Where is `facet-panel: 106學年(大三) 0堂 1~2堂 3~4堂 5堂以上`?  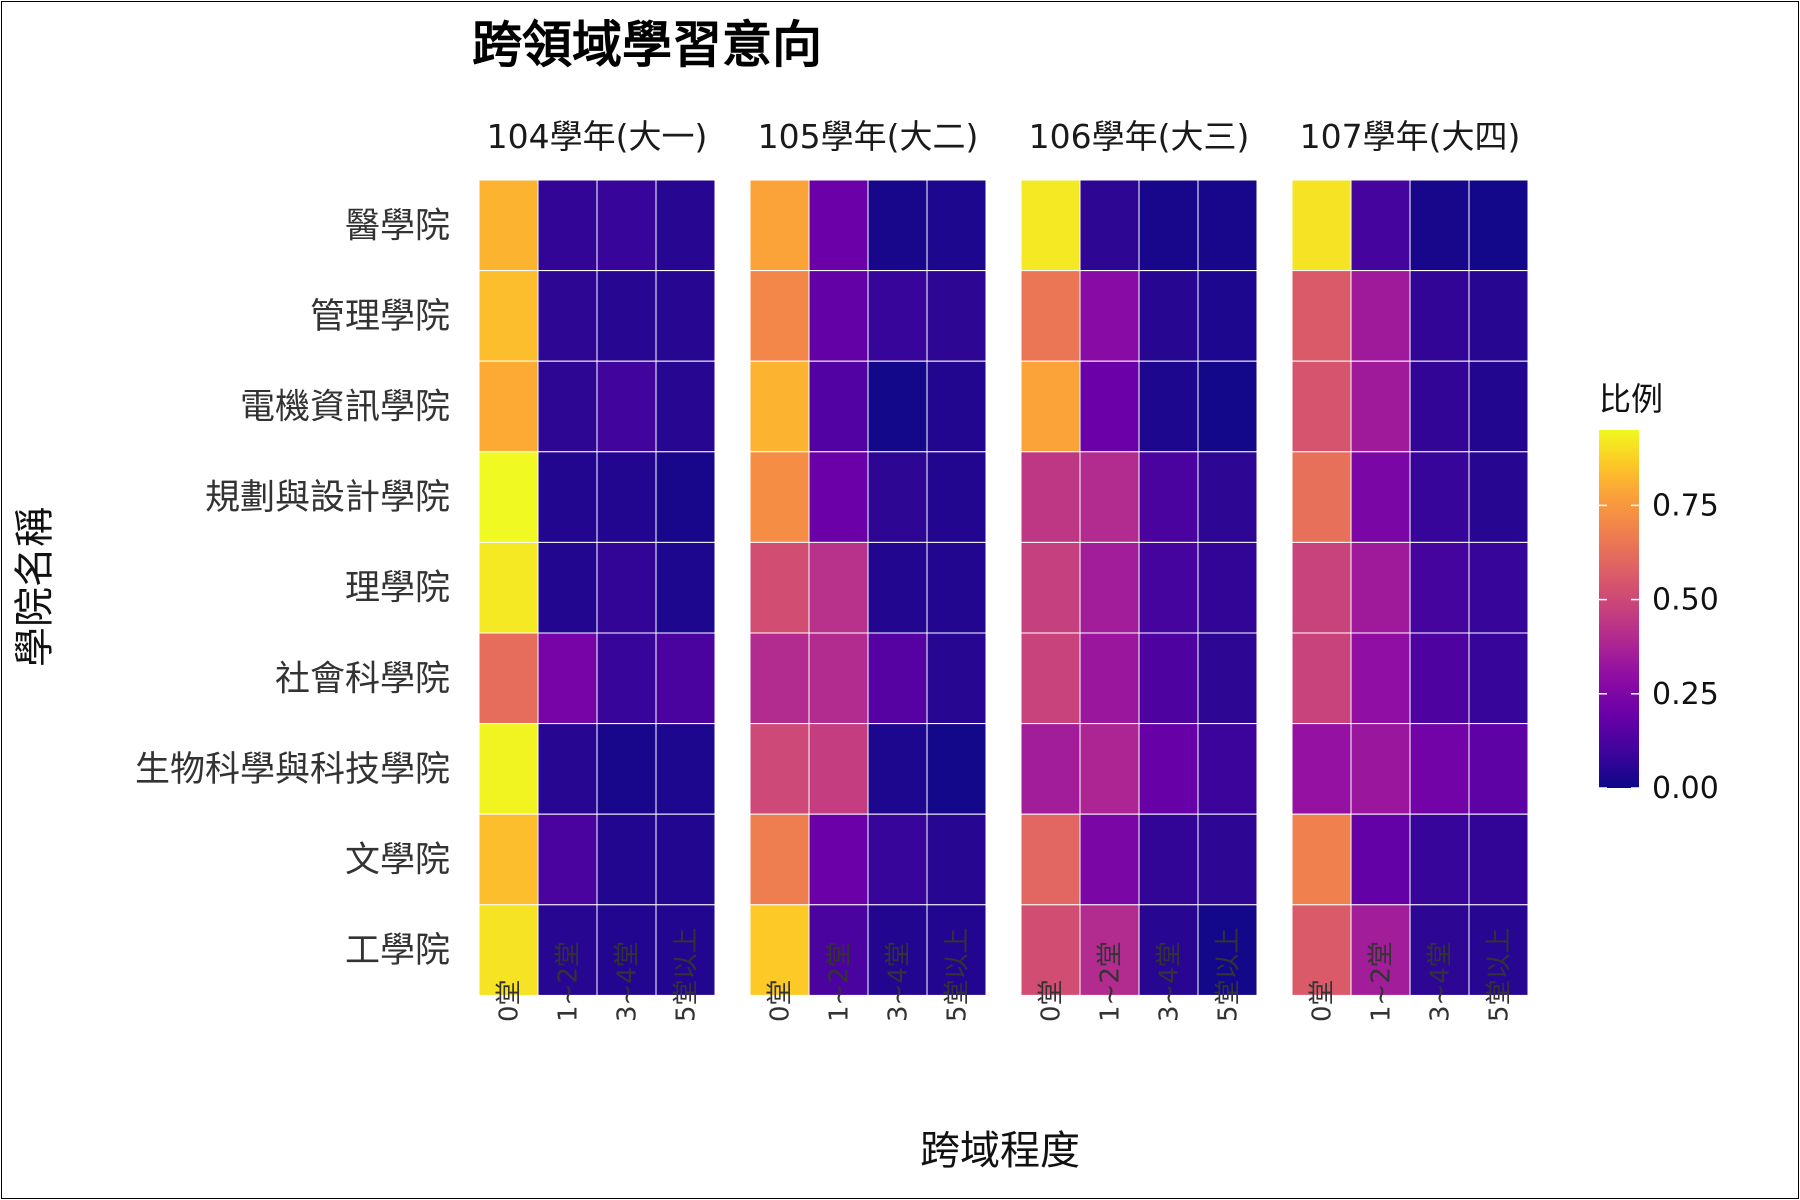
facet-panel: 106學年(大三) 0堂 1~2堂 3~4堂 5堂以上 is located at coordinates (1139, 569).